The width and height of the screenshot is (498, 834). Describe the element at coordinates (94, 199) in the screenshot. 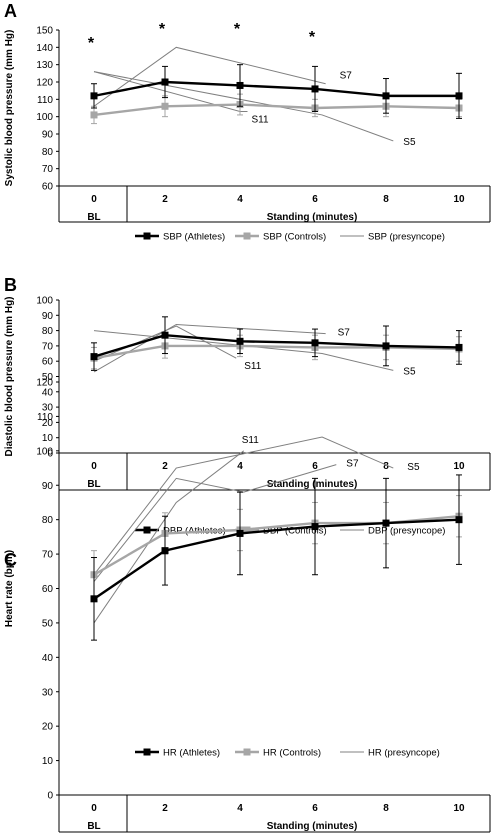

I see `panel-a-x-tick-label: 0` at that location.